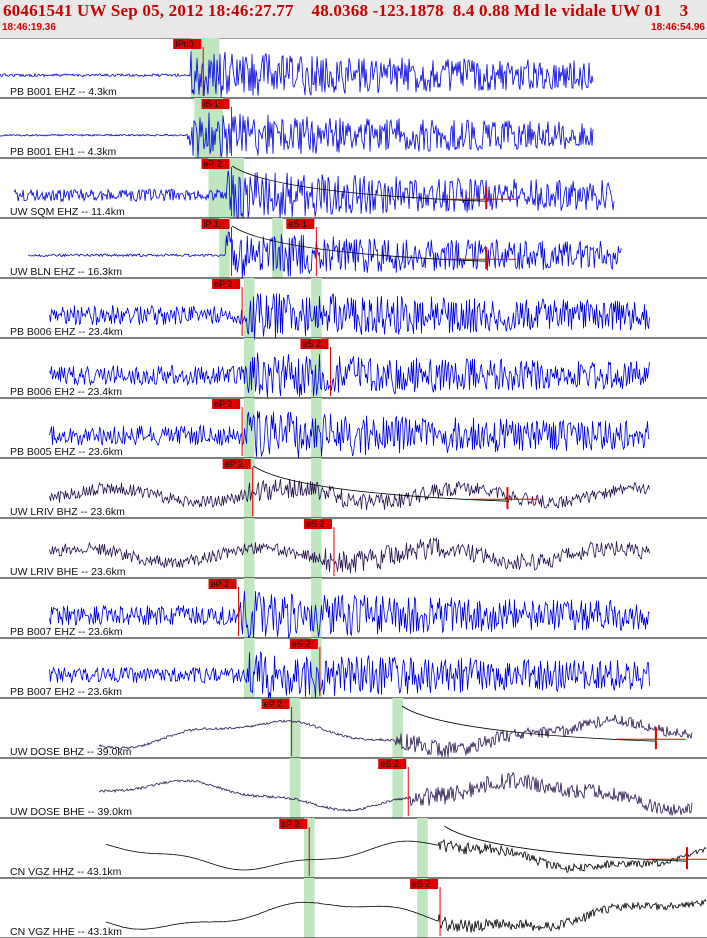 Image resolution: width=707 pixels, height=938 pixels. Describe the element at coordinates (63, 152) in the screenshot. I see `station-label: PB B001 EH1 -- 4.3km` at that location.